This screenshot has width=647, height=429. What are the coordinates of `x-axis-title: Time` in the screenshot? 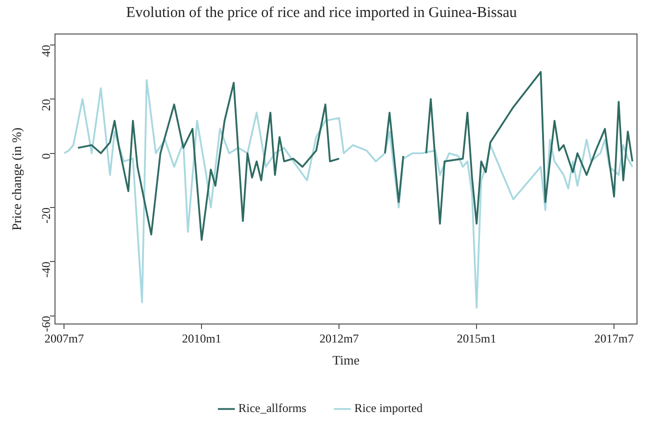 It's located at (346, 360).